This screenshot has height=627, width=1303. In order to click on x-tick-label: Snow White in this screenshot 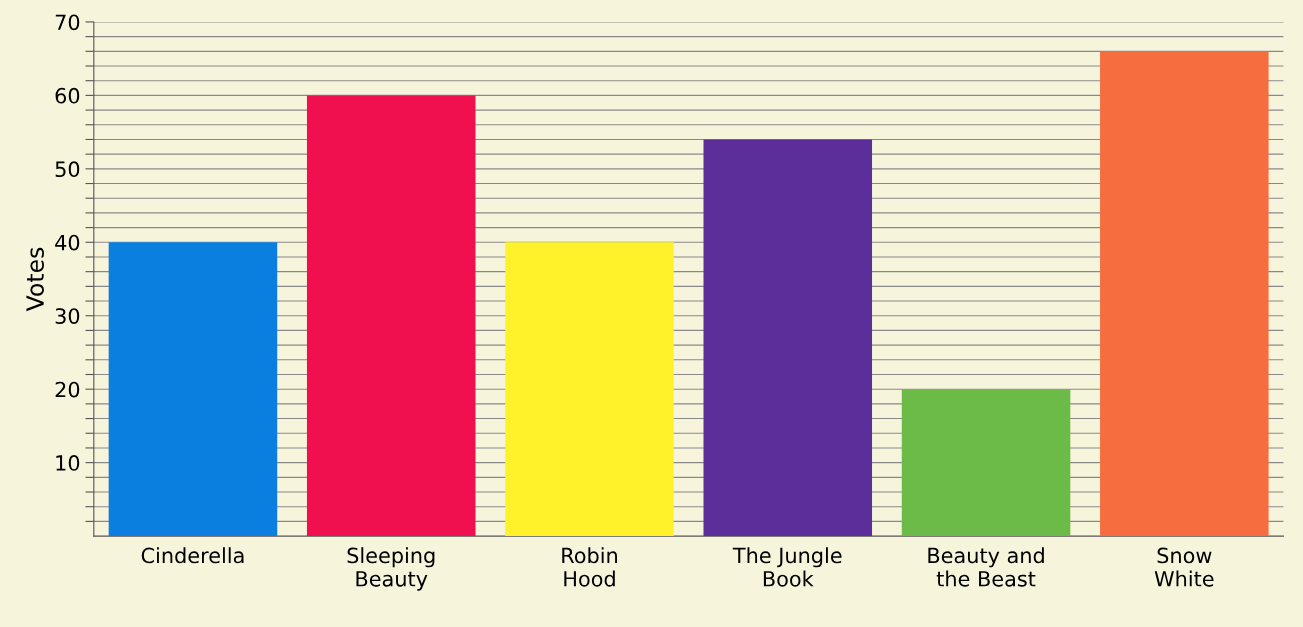, I will do `click(1184, 567)`.